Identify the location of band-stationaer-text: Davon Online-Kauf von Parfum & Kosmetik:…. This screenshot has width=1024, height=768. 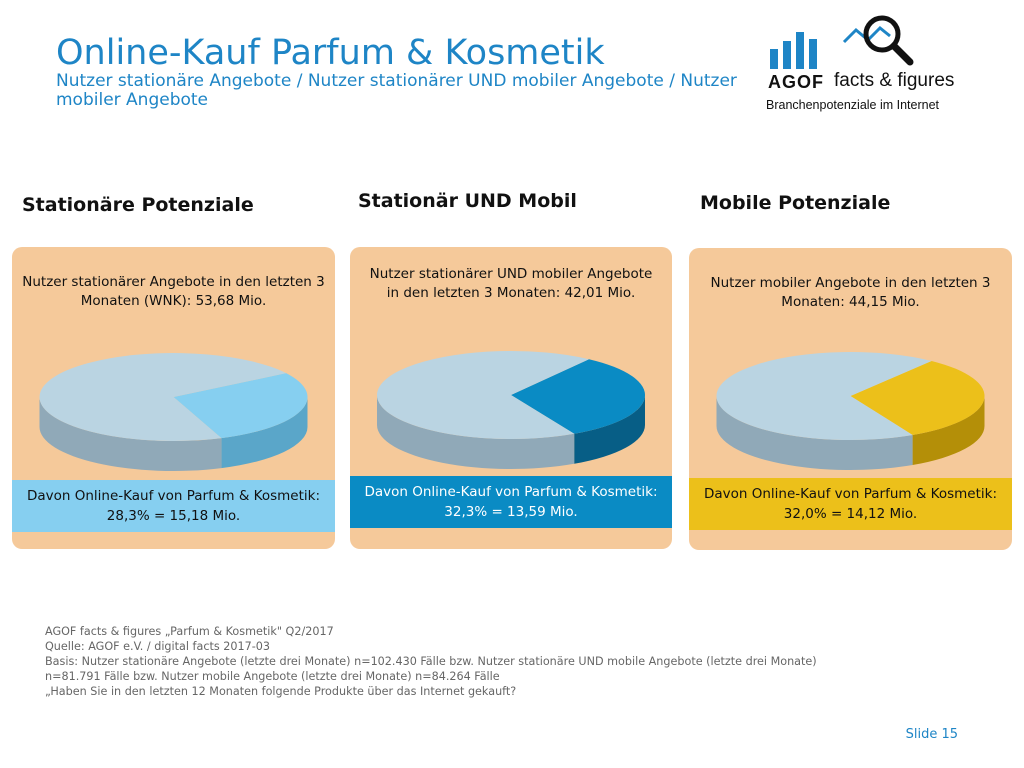
(173, 506).